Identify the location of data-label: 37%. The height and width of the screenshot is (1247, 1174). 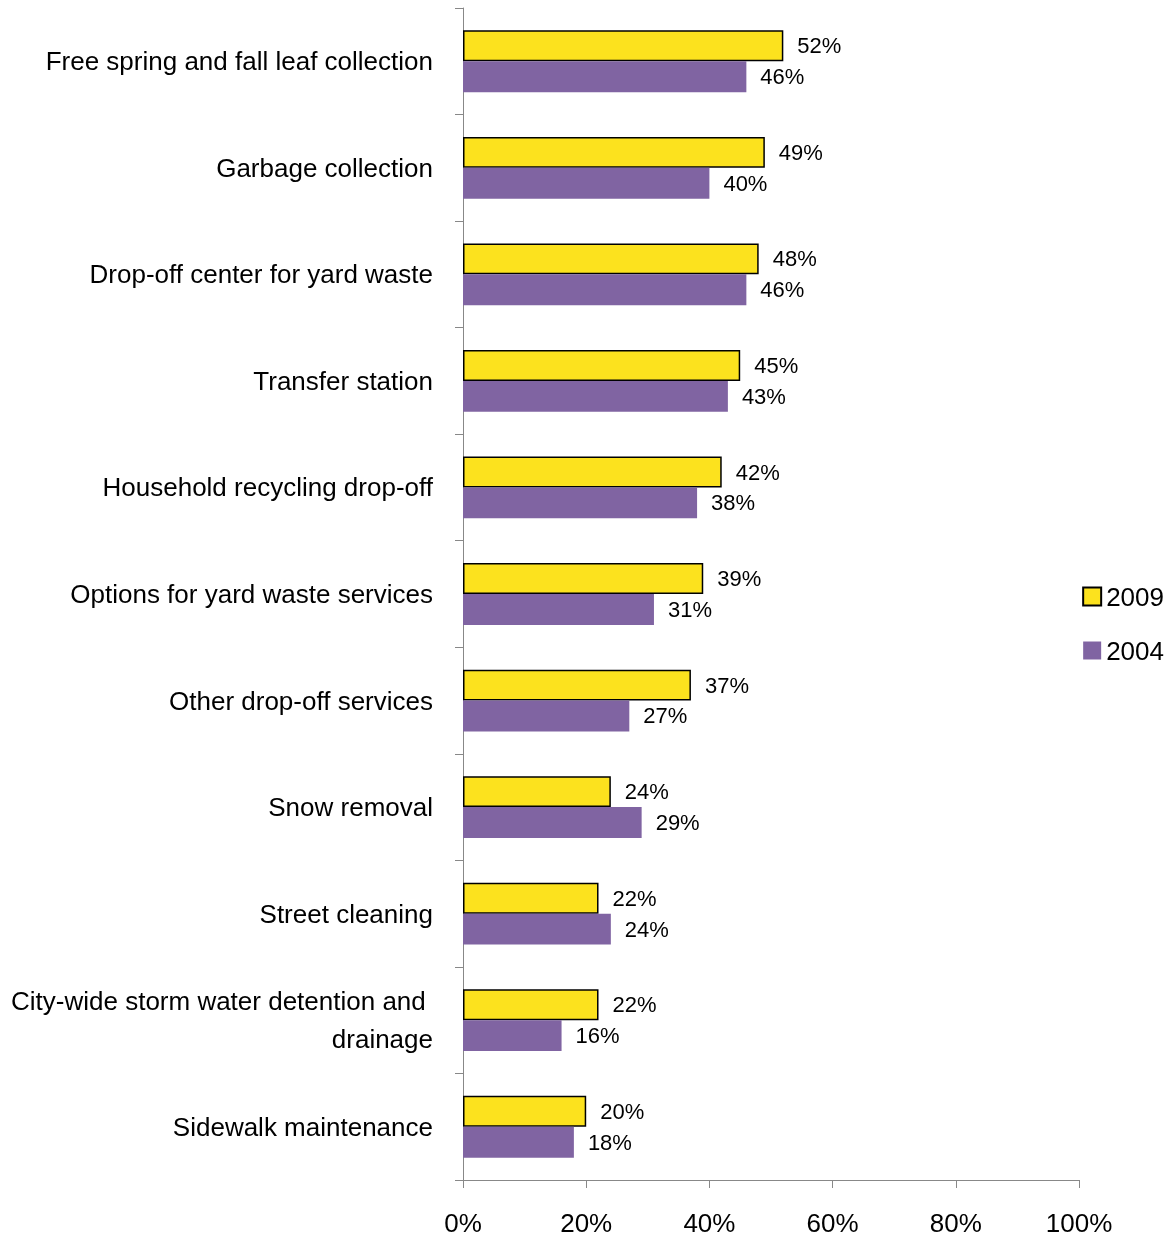
(726, 685).